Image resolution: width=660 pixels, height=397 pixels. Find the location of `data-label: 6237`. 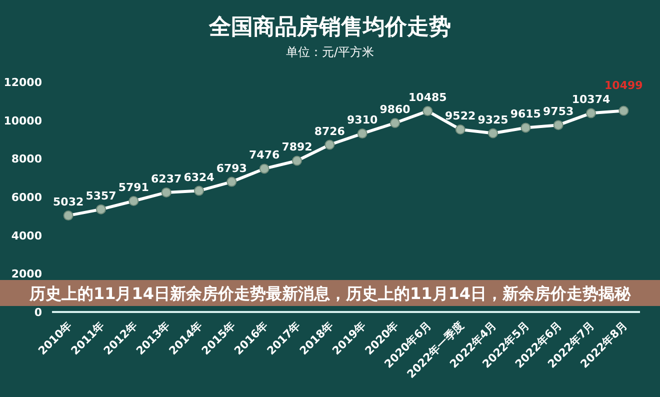

data-label: 6237 is located at coordinates (166, 179).